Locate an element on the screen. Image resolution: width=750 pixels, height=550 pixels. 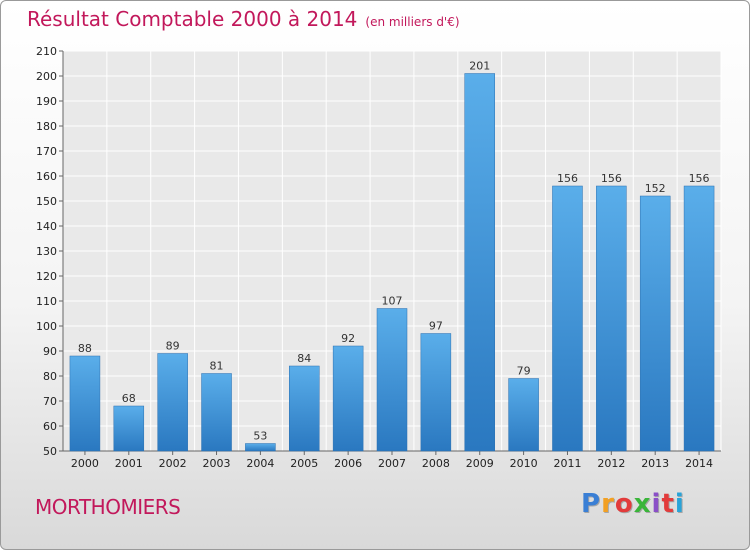
x-tick-label: 2006 is located at coordinates (348, 463).